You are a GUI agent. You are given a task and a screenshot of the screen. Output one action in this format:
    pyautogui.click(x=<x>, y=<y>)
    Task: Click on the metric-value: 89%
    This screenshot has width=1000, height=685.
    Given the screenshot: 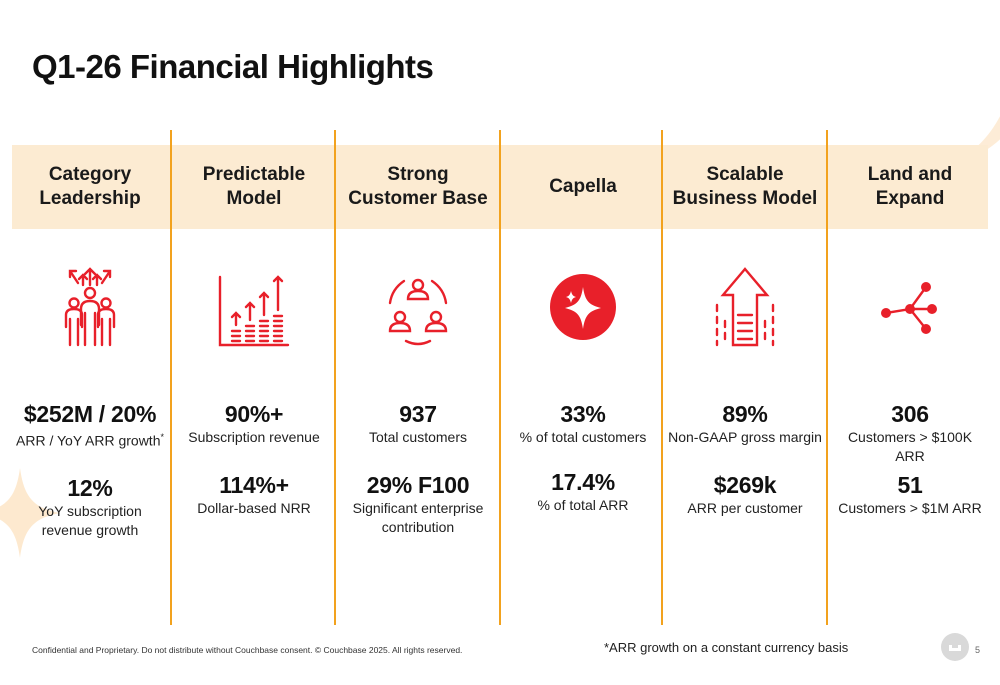 What is the action you would take?
    pyautogui.click(x=745, y=414)
    